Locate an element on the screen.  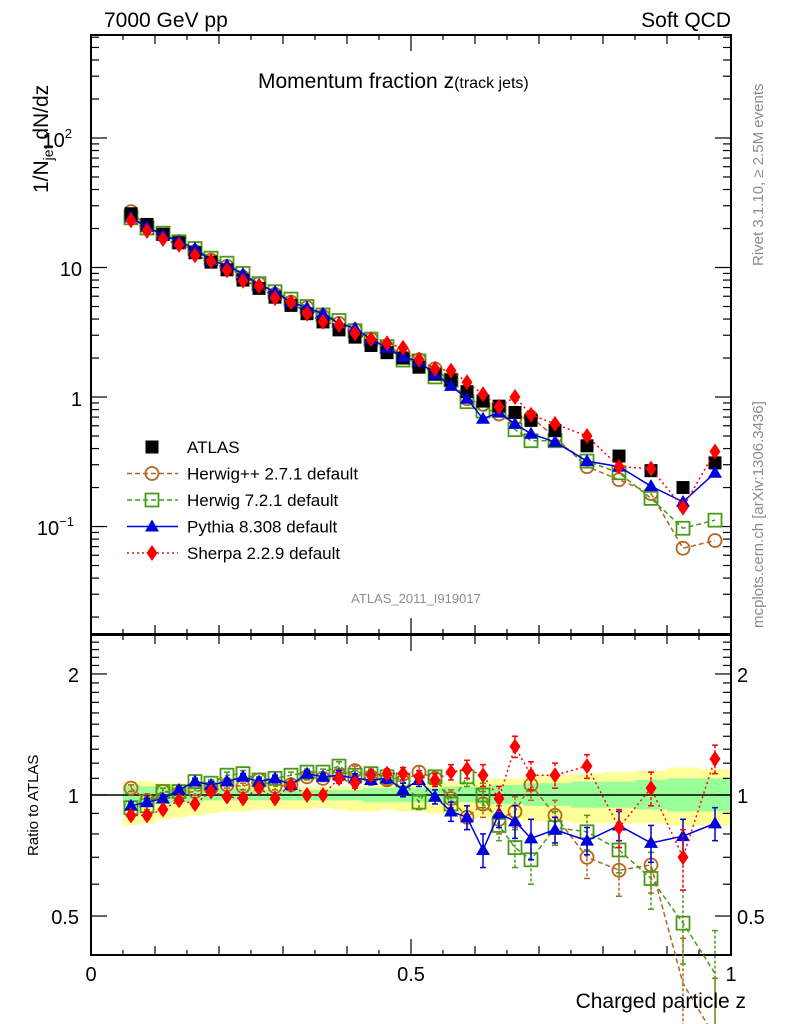
legend-marker-herwig-2-7-1-default is located at coordinates (152, 473).